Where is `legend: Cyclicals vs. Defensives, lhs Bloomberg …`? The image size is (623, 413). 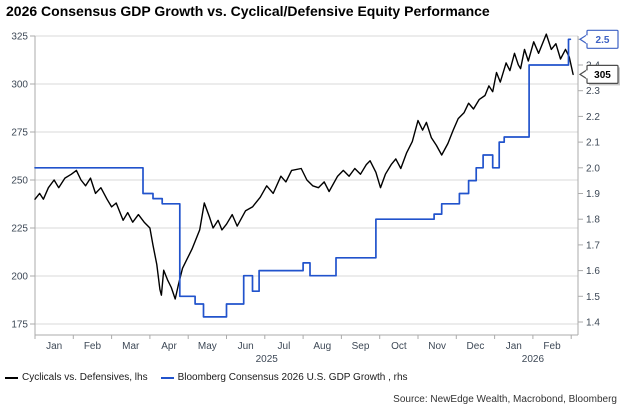 legend: Cyclicals vs. Defensives, lhs Bloomberg … is located at coordinates (206, 377).